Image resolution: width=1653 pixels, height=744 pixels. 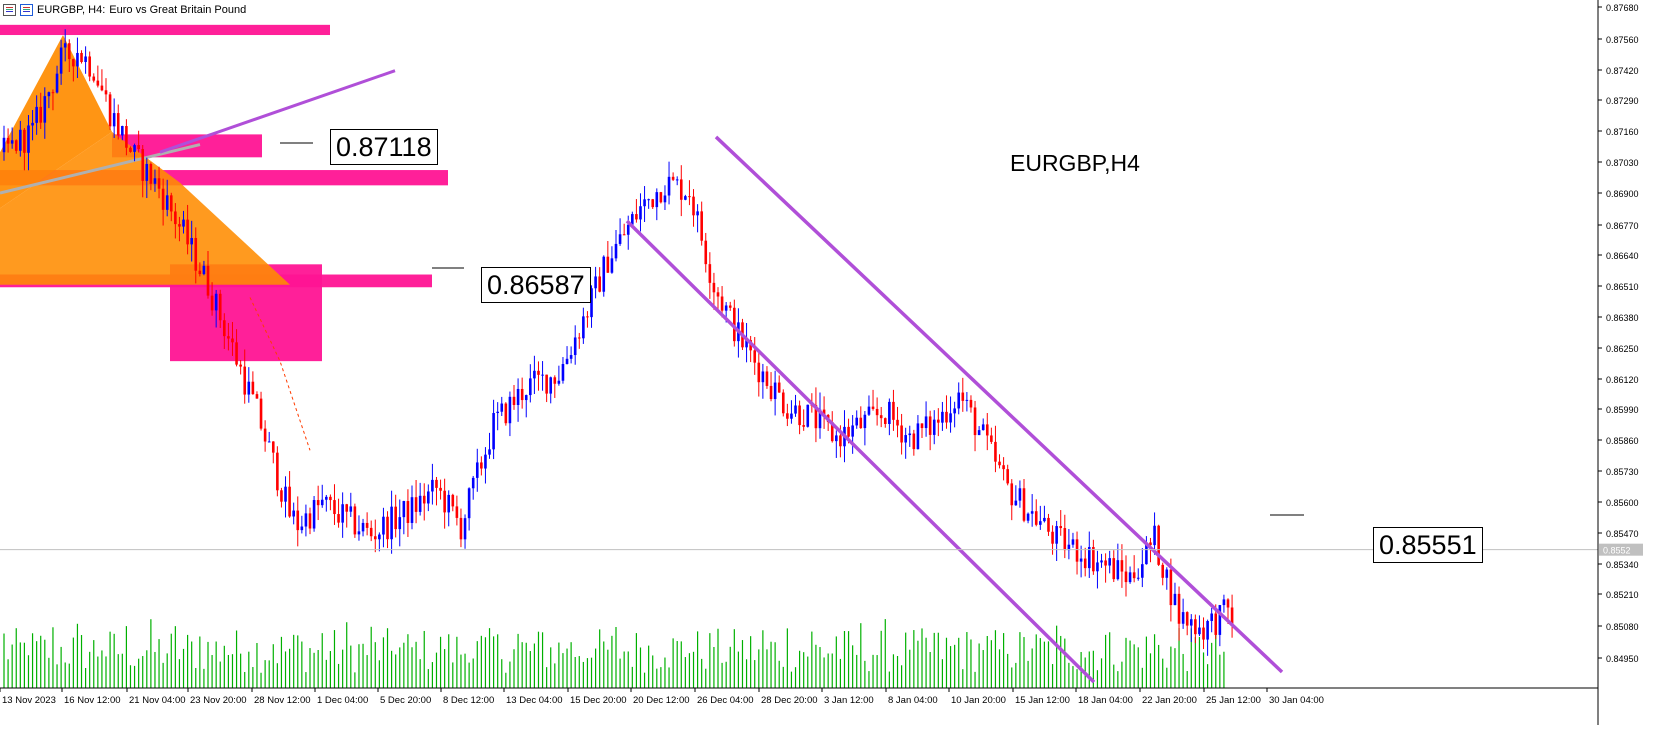 What do you see at coordinates (1622, 595) in the screenshot?
I see `price-tick-label: 0.85210` at bounding box center [1622, 595].